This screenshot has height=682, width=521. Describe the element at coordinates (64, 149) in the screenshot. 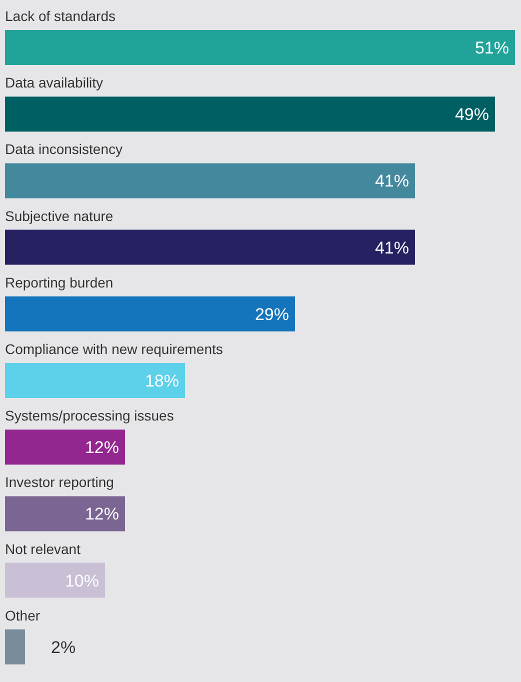

I see `y-tick-label: Data inconsistency` at that location.